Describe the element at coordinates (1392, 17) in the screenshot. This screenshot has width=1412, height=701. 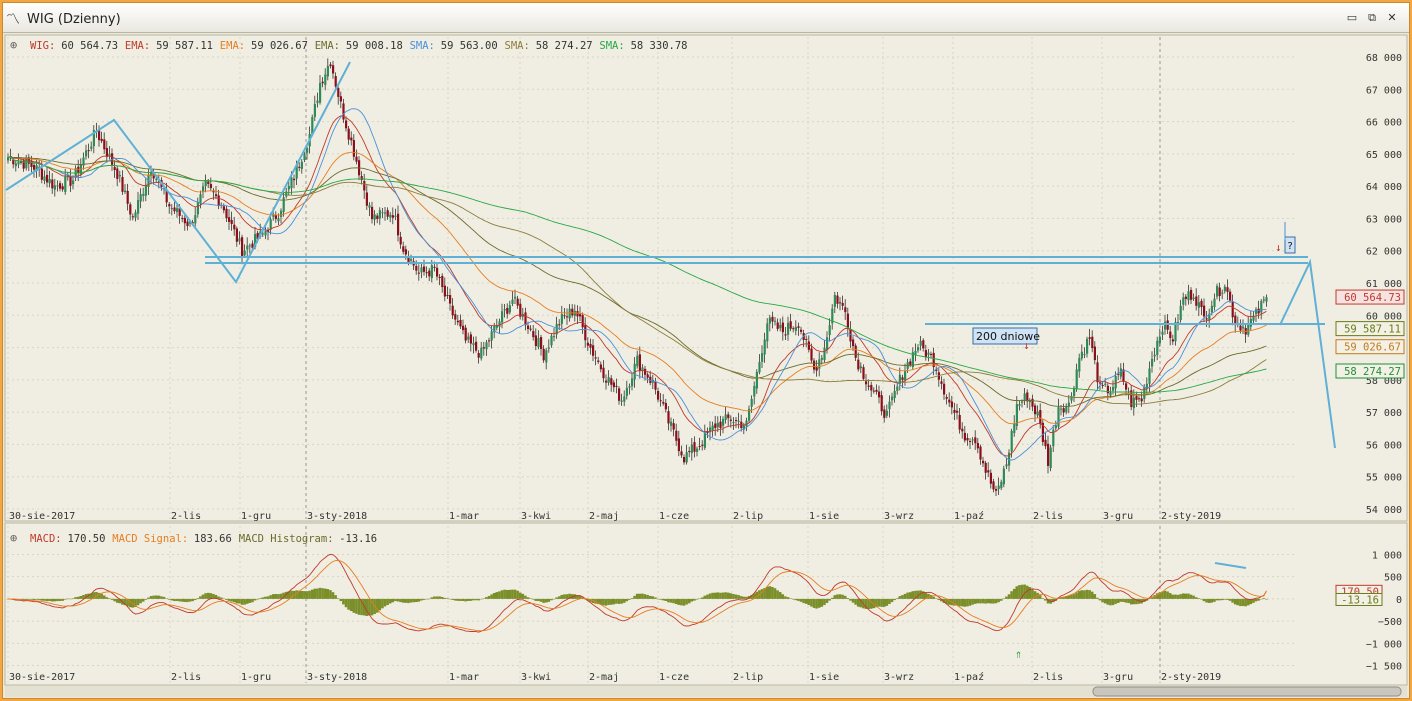
I see `close-icon: ✕` at that location.